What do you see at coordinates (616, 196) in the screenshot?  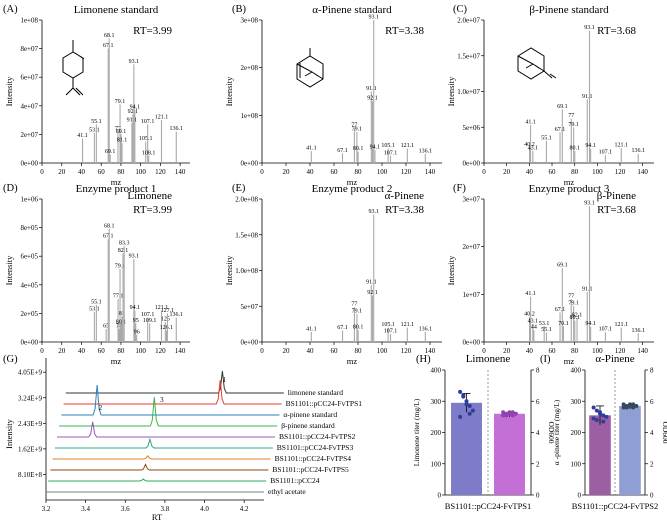 I see `compound-name: β-Pinene` at bounding box center [616, 196].